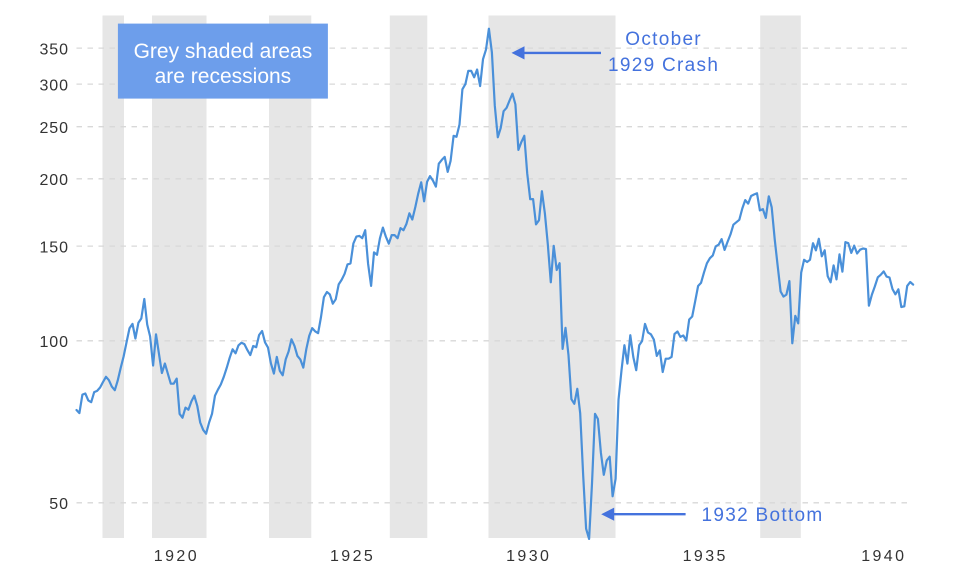 The width and height of the screenshot is (966, 572). What do you see at coordinates (705, 556) in the screenshot?
I see `svg-text: 1935` at bounding box center [705, 556].